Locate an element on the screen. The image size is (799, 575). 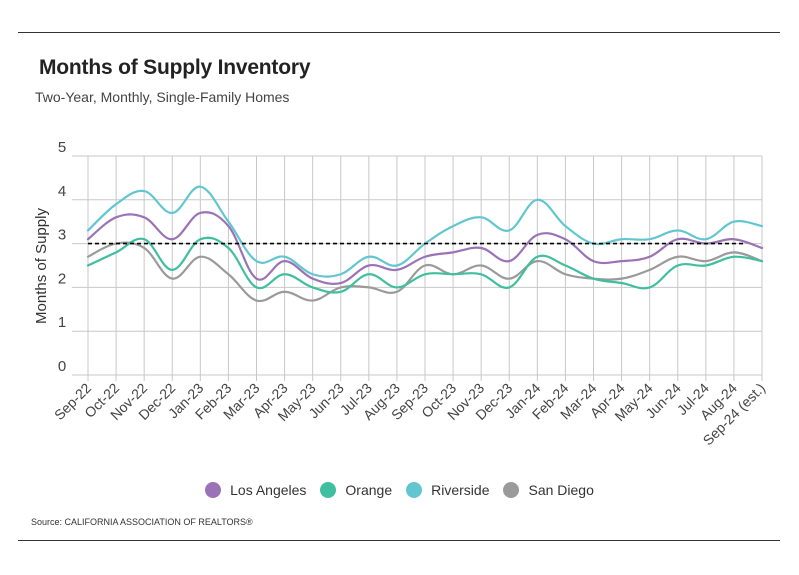
y-tick-label: 1 is located at coordinates (62, 322).